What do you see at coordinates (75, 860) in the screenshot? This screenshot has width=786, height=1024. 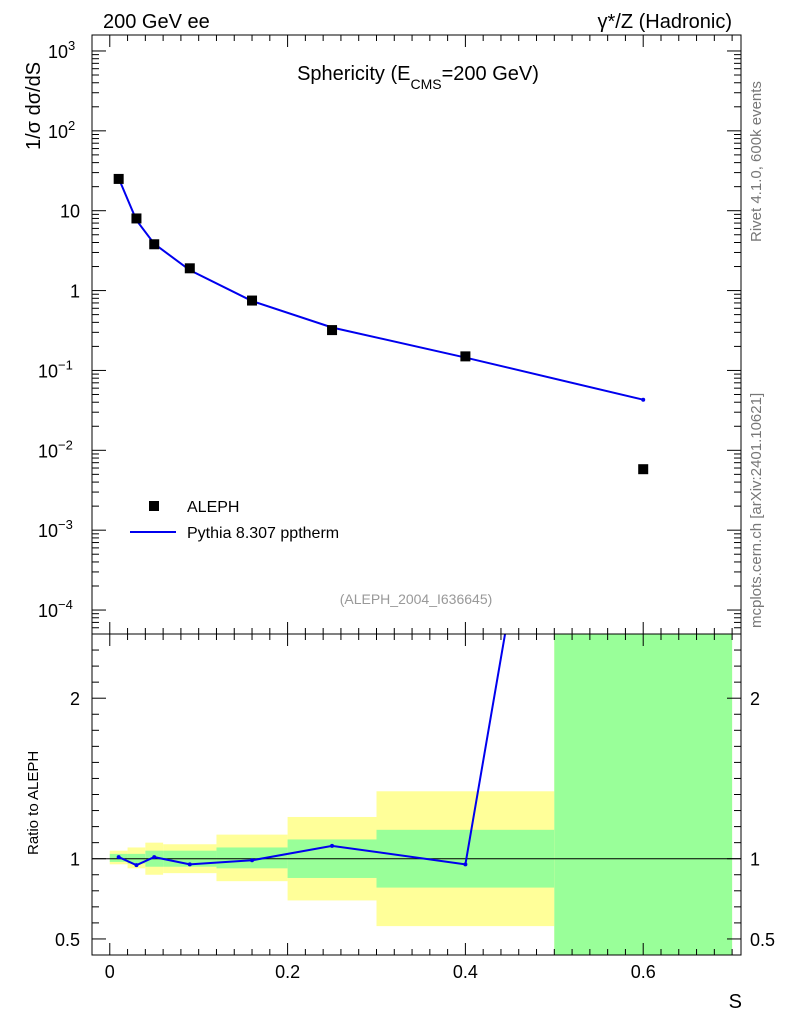 I see `y-tick-label-ratio-left-1: 1` at bounding box center [75, 860].